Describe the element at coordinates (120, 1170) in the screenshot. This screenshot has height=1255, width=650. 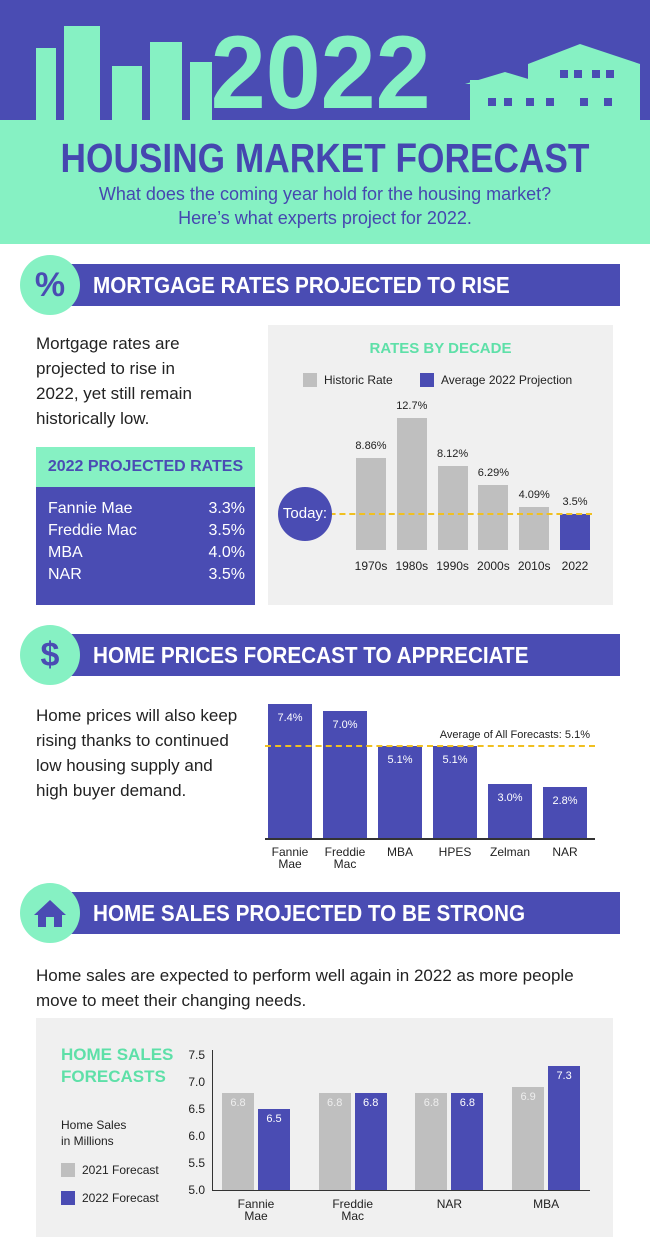
I see `legend-label: 2021 Forecast` at that location.